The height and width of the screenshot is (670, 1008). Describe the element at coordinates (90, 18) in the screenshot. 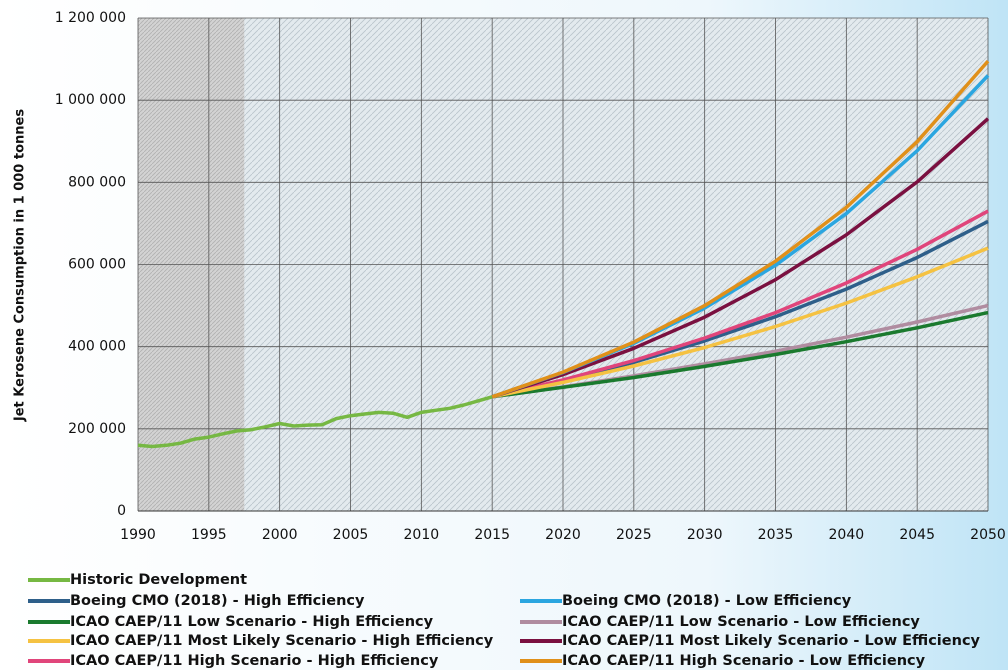

I see `y-tick-label: 1 200 000` at that location.